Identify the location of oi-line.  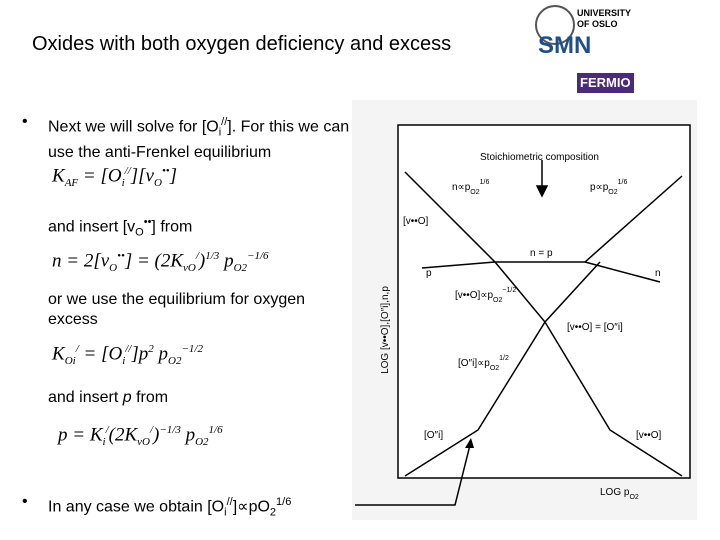
(588, 369).